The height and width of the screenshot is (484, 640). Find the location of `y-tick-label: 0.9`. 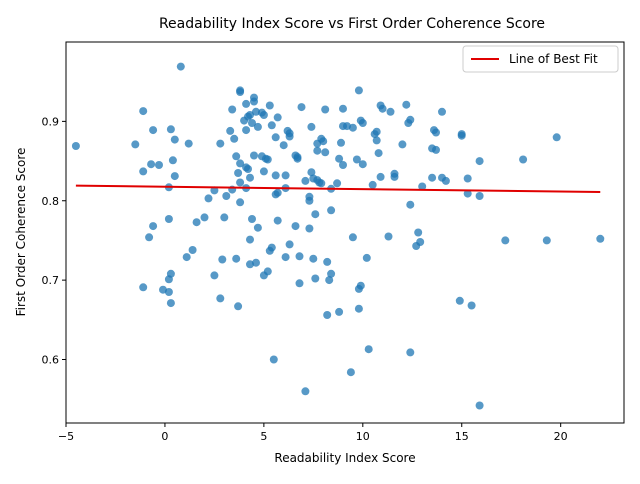

y-tick-label: 0.9 is located at coordinates (51, 121).